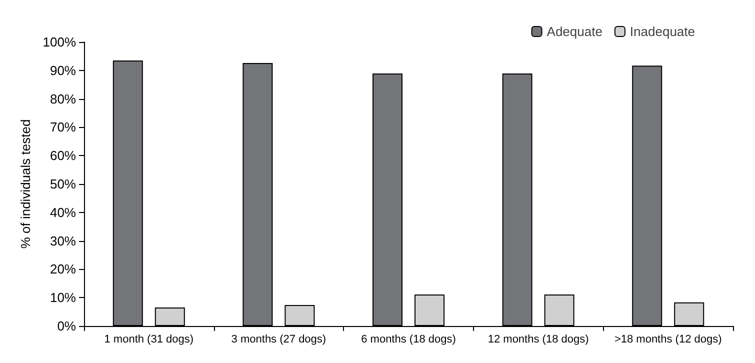 Image resolution: width=755 pixels, height=363 pixels. I want to click on y-tick-label: 50%, so click(63, 184).